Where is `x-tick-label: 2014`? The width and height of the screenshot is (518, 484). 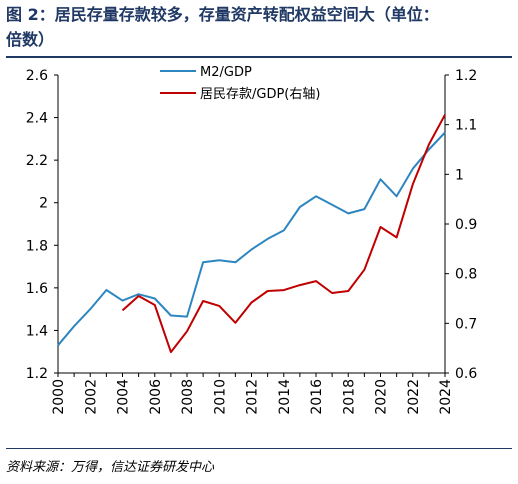 x-tick-label: 2014 is located at coordinates (285, 397).